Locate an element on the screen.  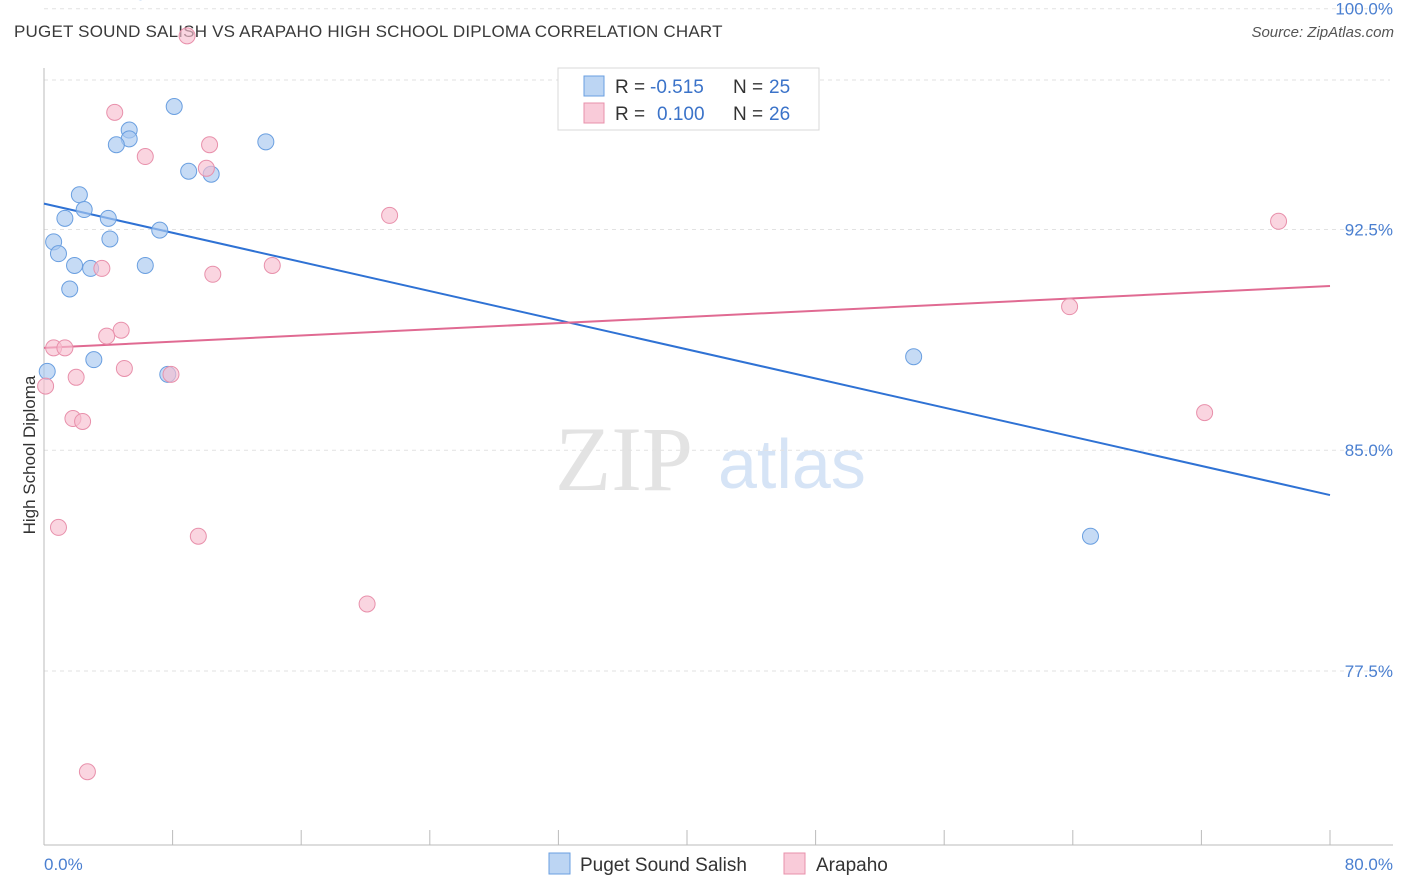
bottom-legend-swatch-arapaho is located at coordinates (794, 863).